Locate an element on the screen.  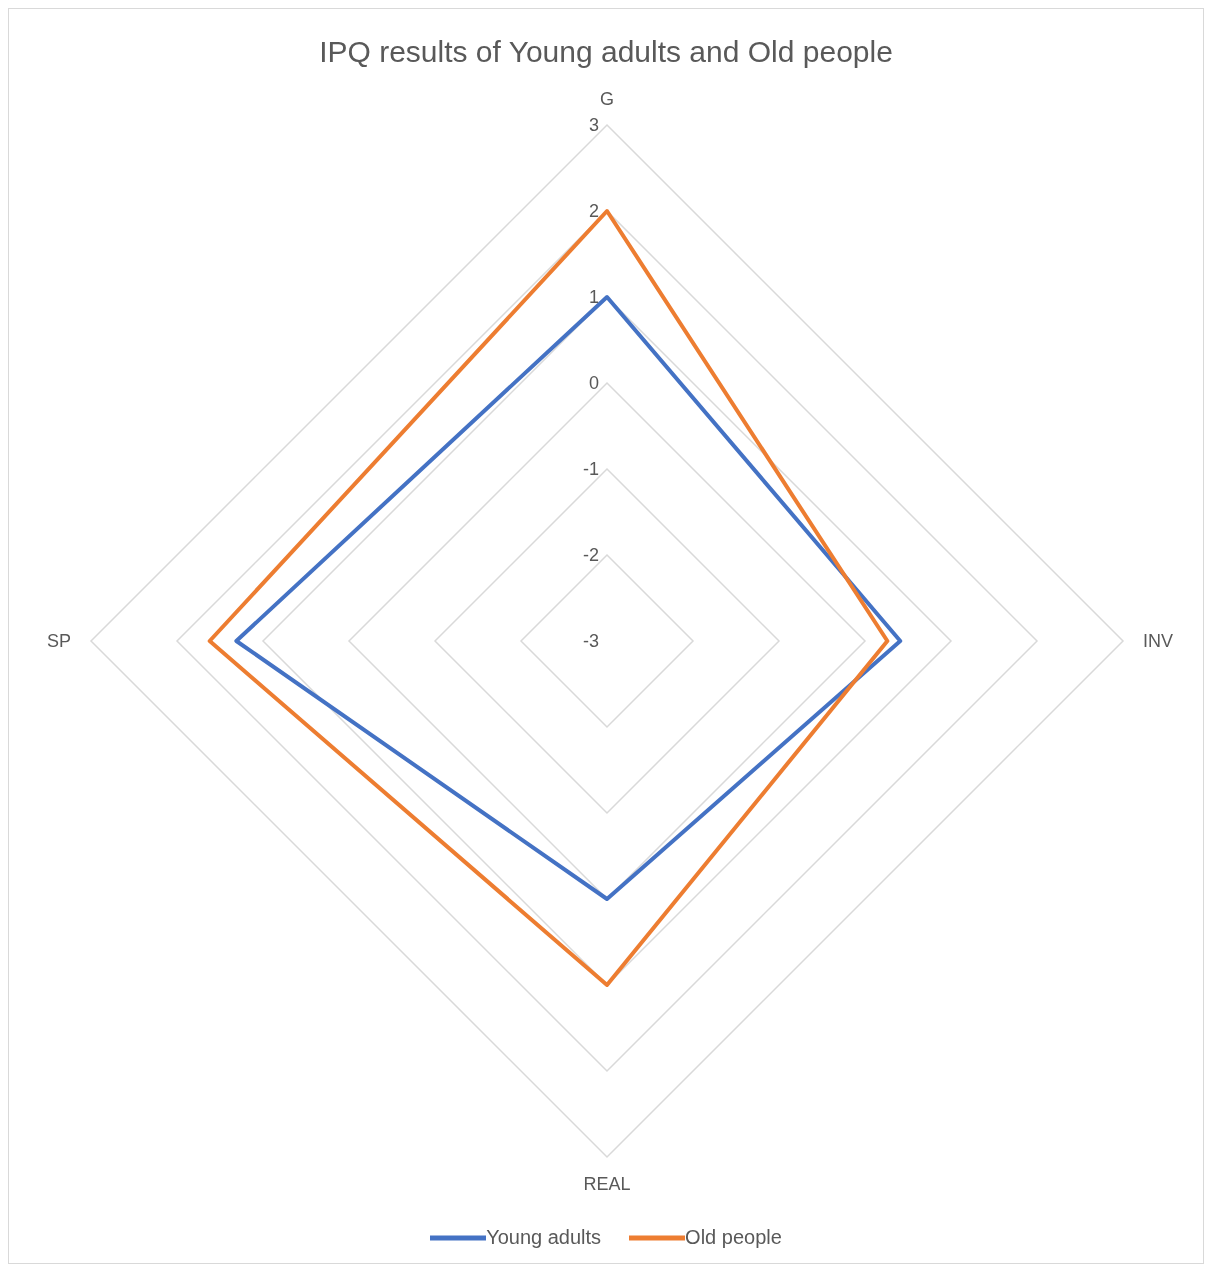
spoke-label: INV is located at coordinates (1158, 641).